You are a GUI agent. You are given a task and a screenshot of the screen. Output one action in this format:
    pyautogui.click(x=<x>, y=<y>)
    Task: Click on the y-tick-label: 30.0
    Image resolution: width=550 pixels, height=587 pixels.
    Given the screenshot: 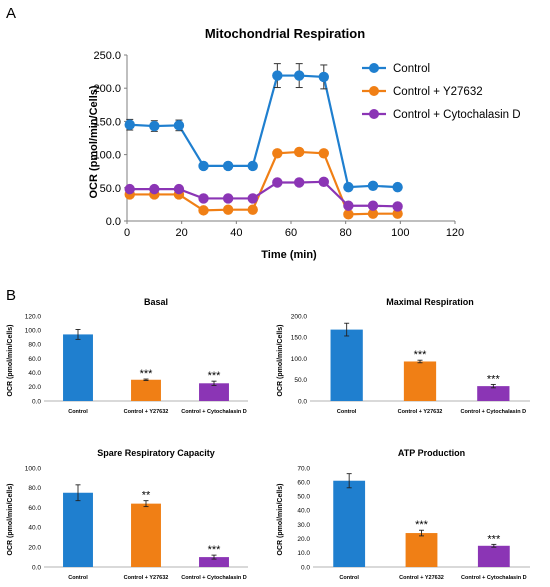 What is the action you would take?
    pyautogui.click(x=303, y=525)
    